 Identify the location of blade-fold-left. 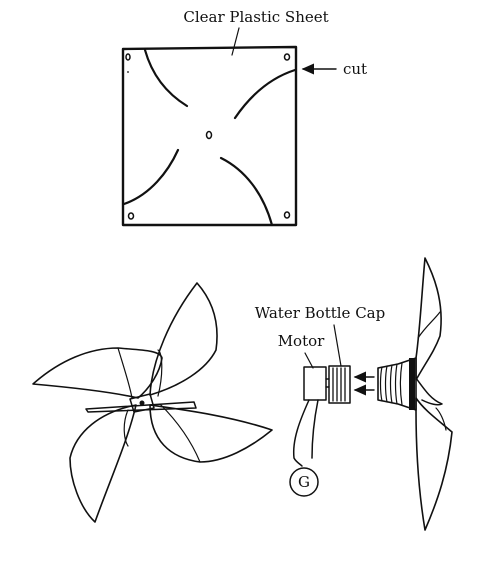
(125, 373).